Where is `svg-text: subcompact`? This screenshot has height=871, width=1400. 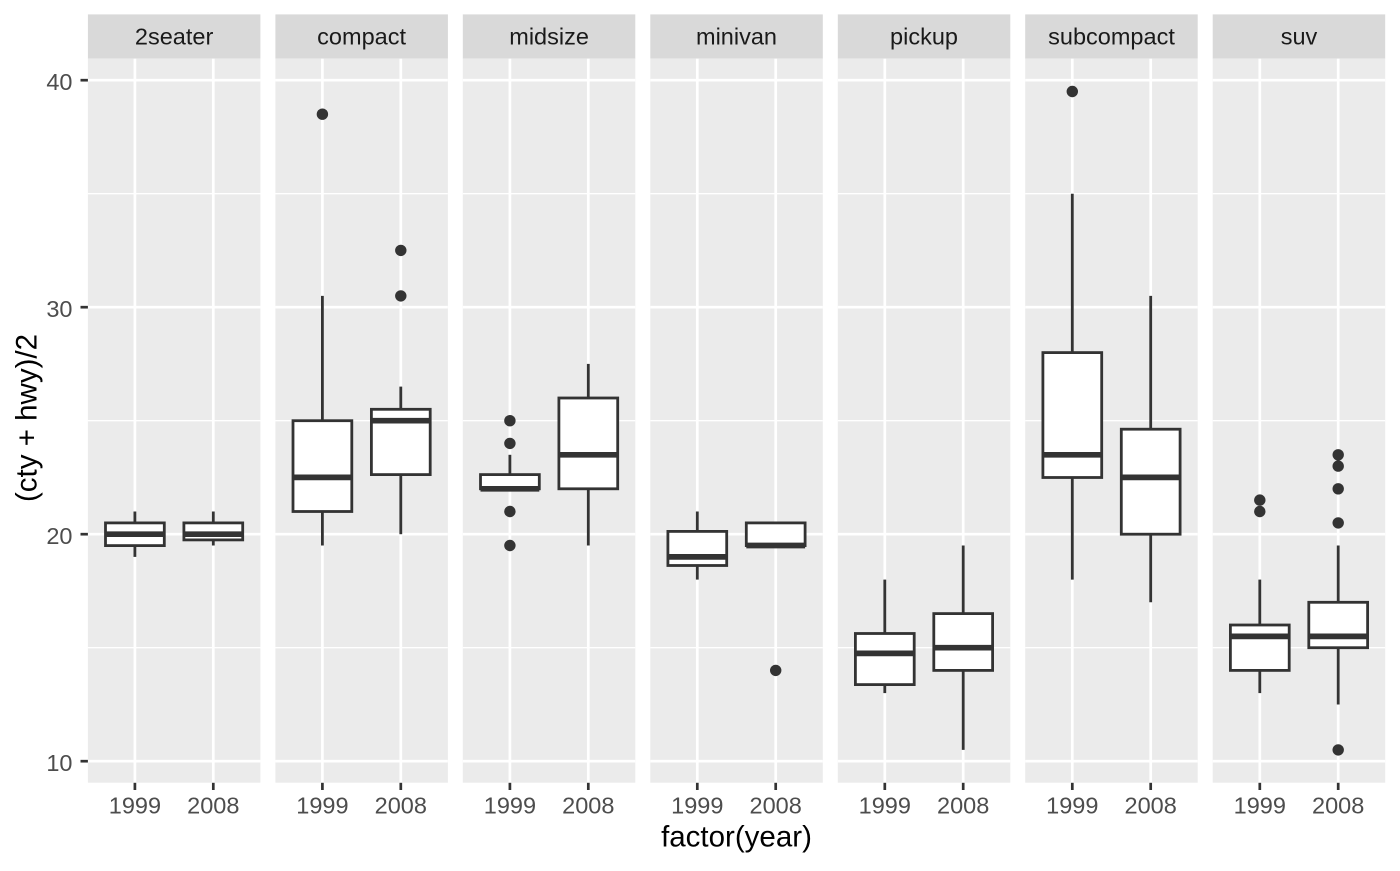
svg-text: subcompact is located at coordinates (1111, 37).